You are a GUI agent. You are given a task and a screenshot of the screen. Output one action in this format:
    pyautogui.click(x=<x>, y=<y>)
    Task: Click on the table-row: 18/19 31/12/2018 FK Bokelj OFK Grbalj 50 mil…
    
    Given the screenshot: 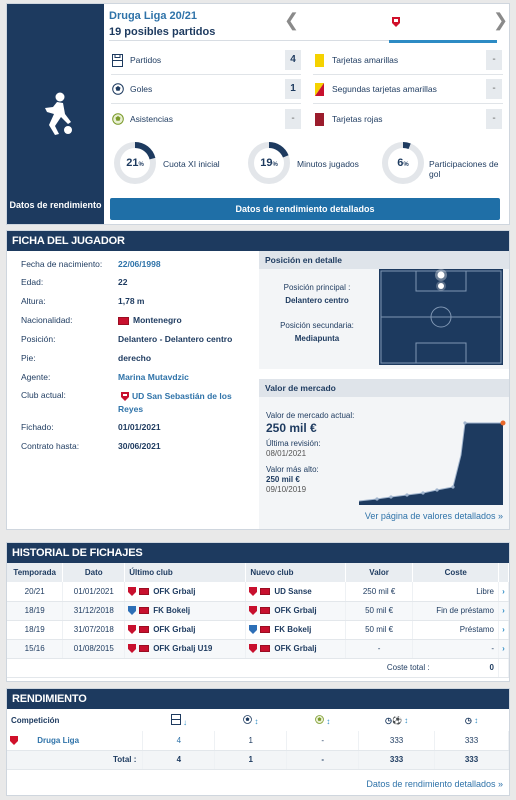 What is the action you would take?
    pyautogui.click(x=258, y=611)
    